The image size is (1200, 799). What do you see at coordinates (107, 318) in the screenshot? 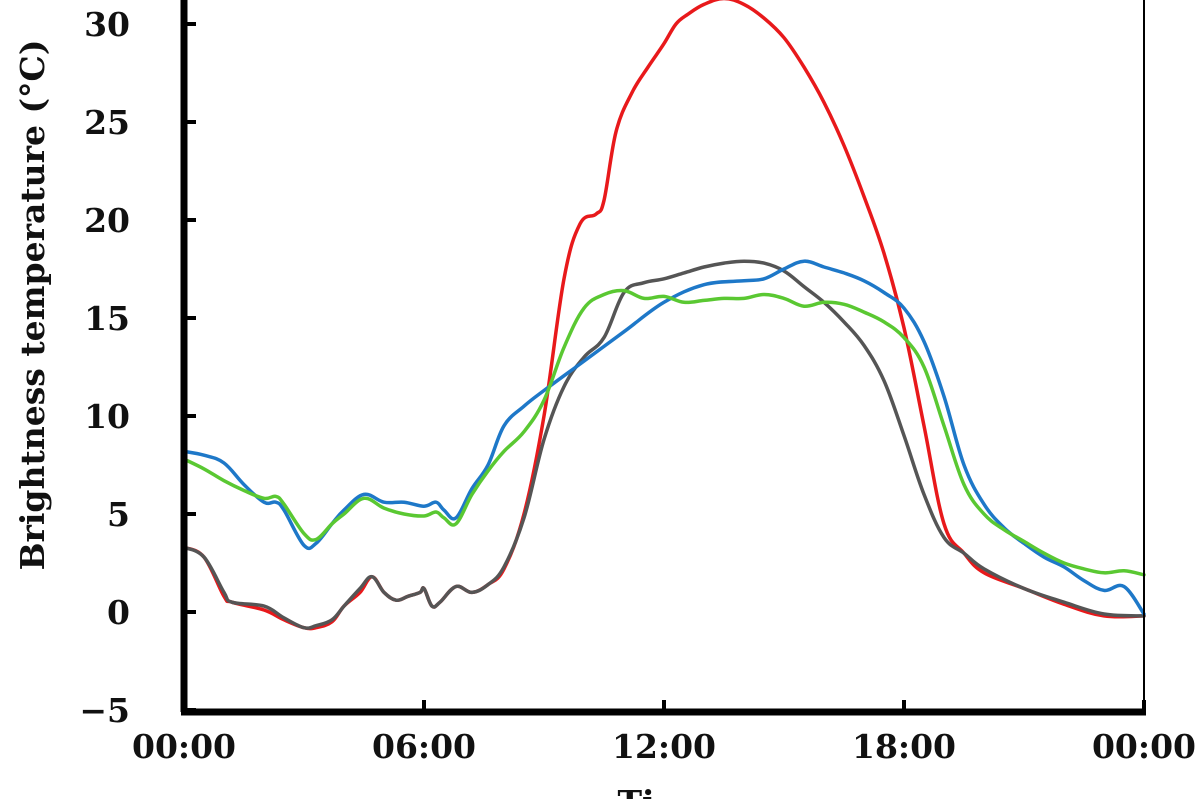
I see `y-tick-label: 15` at bounding box center [107, 318].